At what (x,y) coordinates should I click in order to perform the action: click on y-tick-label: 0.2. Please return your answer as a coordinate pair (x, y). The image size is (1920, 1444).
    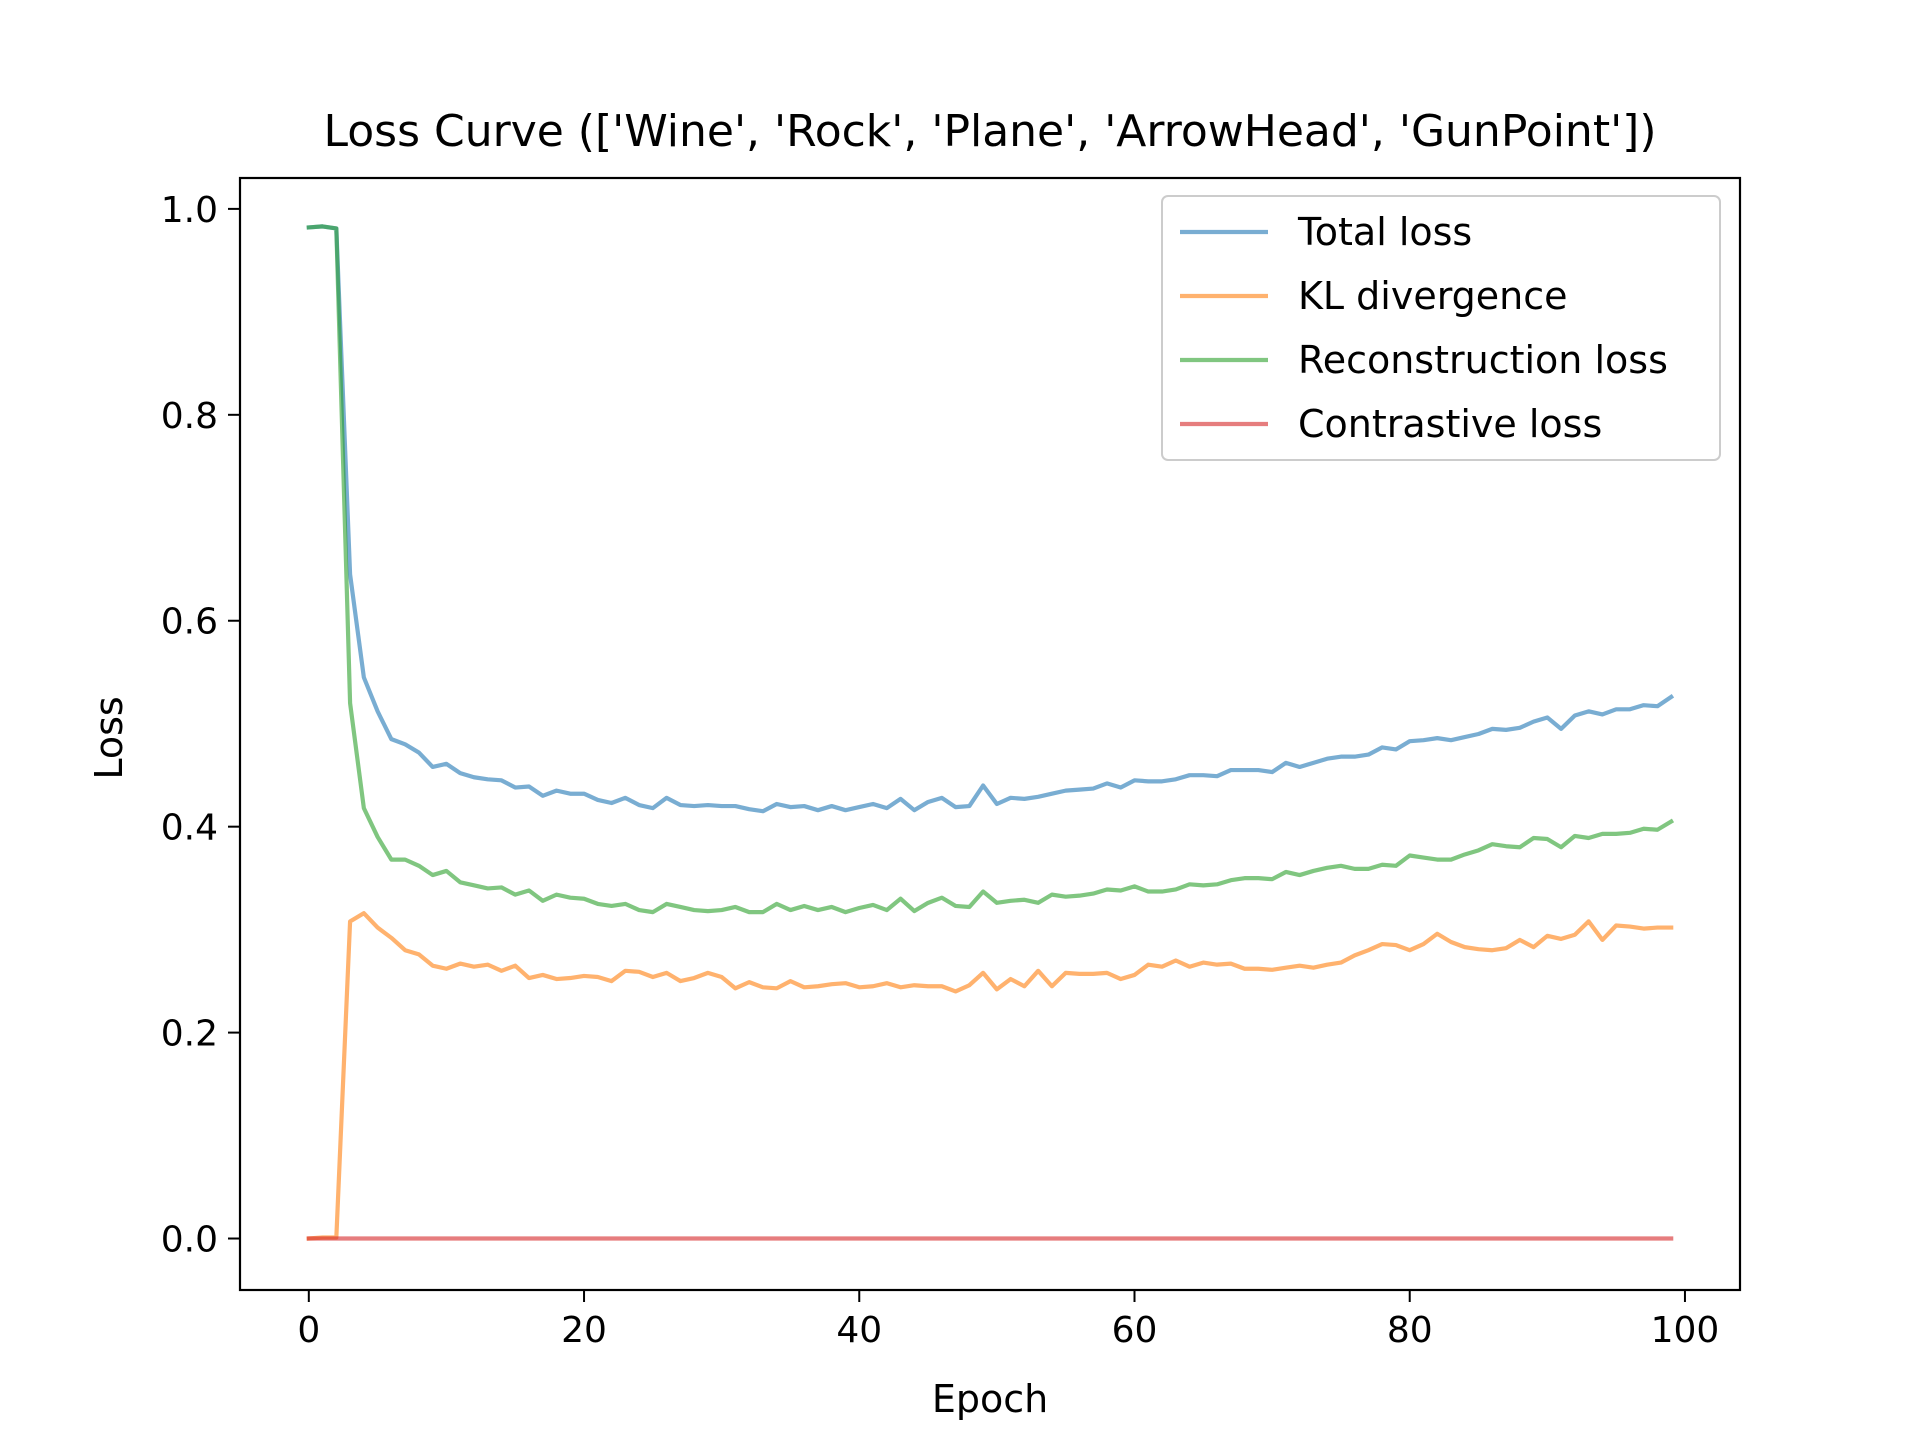
    Looking at the image, I should click on (189, 1034).